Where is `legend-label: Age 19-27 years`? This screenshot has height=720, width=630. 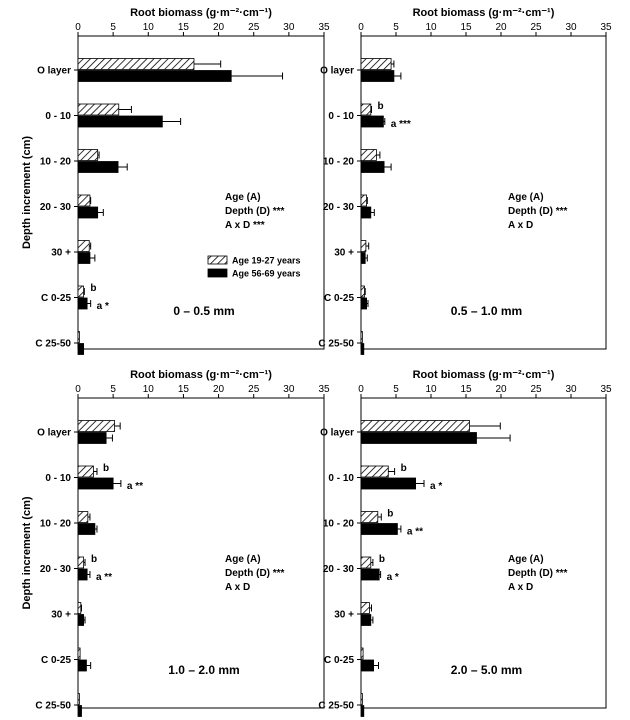 legend-label: Age 19-27 years is located at coordinates (266, 261).